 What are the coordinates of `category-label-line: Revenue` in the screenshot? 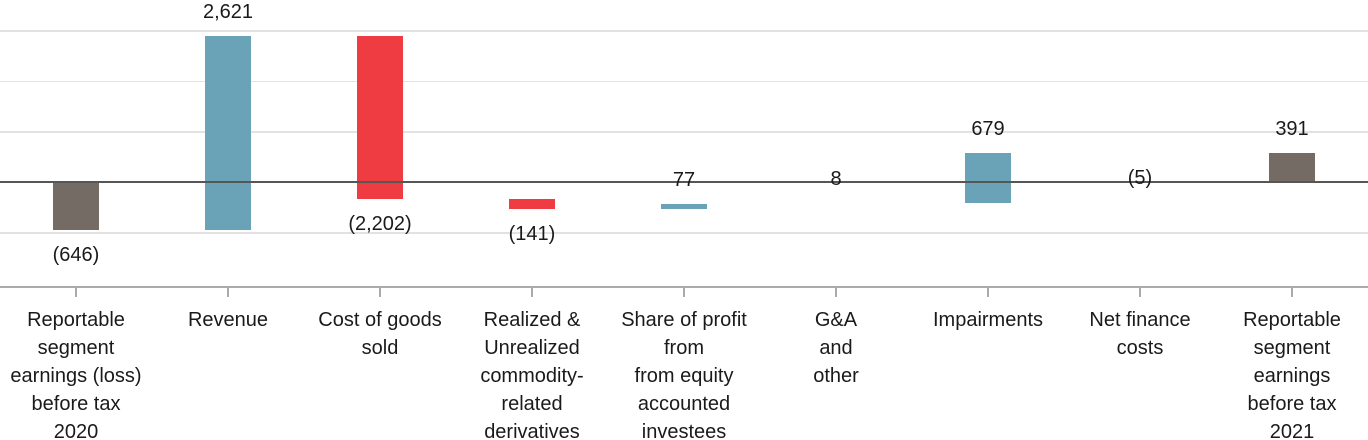 It's located at (228, 320).